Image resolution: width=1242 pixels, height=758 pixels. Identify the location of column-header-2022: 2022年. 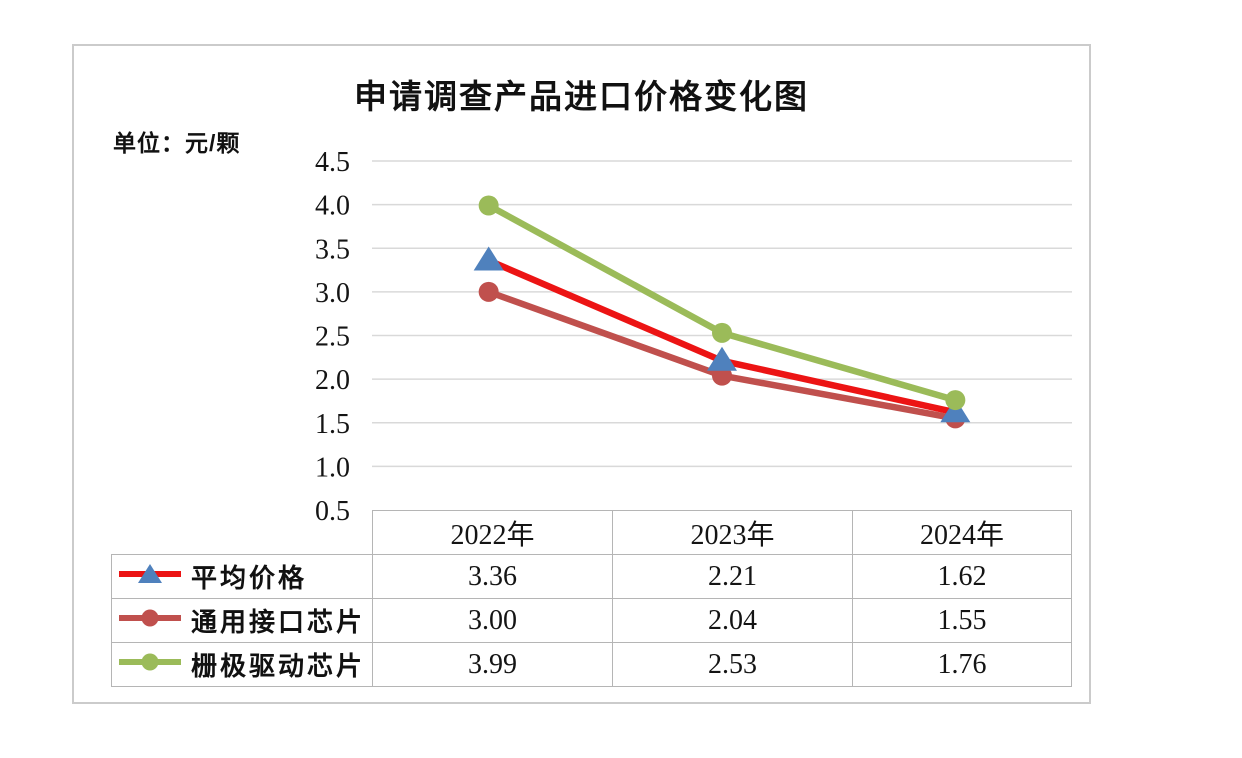
(492, 532).